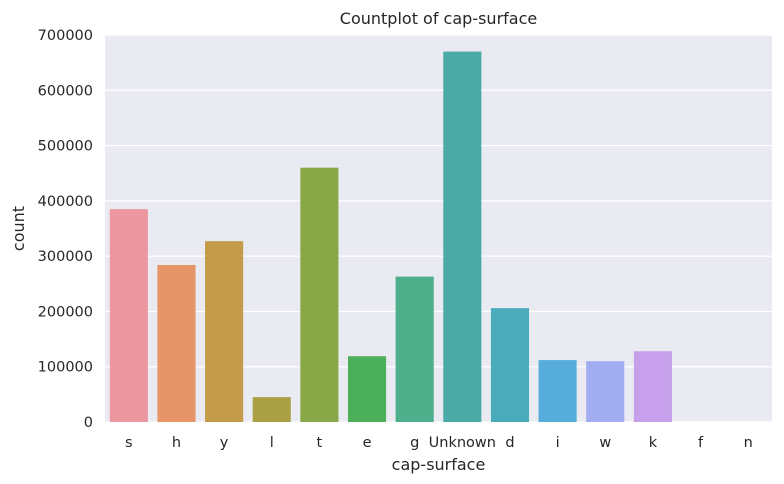 Image resolution: width=784 pixels, height=484 pixels. I want to click on x-tick-label: k, so click(653, 443).